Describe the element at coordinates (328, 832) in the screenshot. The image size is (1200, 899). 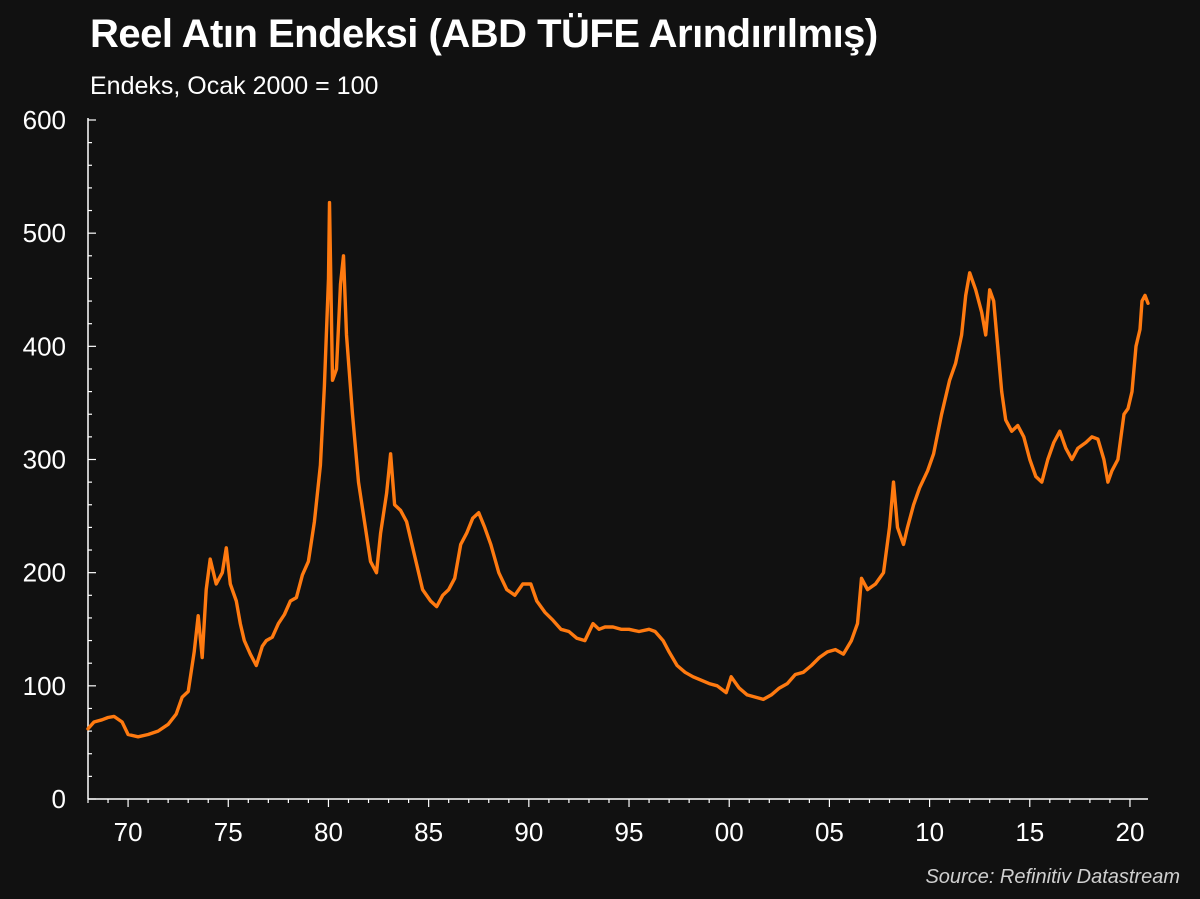
I see `x-tick-label: 80` at that location.